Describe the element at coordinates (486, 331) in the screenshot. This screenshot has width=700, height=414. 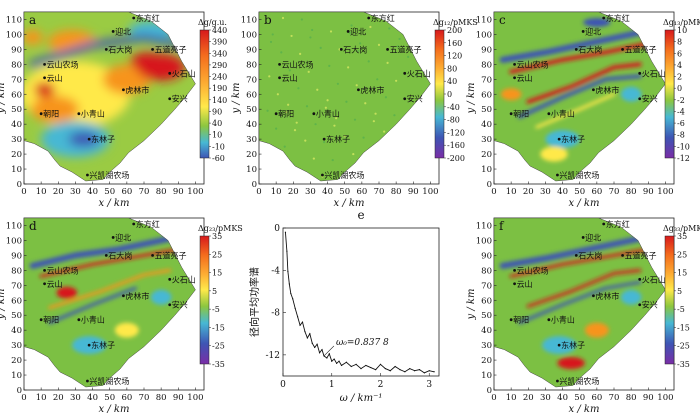
I see `y-tick-label: 40` at that location.